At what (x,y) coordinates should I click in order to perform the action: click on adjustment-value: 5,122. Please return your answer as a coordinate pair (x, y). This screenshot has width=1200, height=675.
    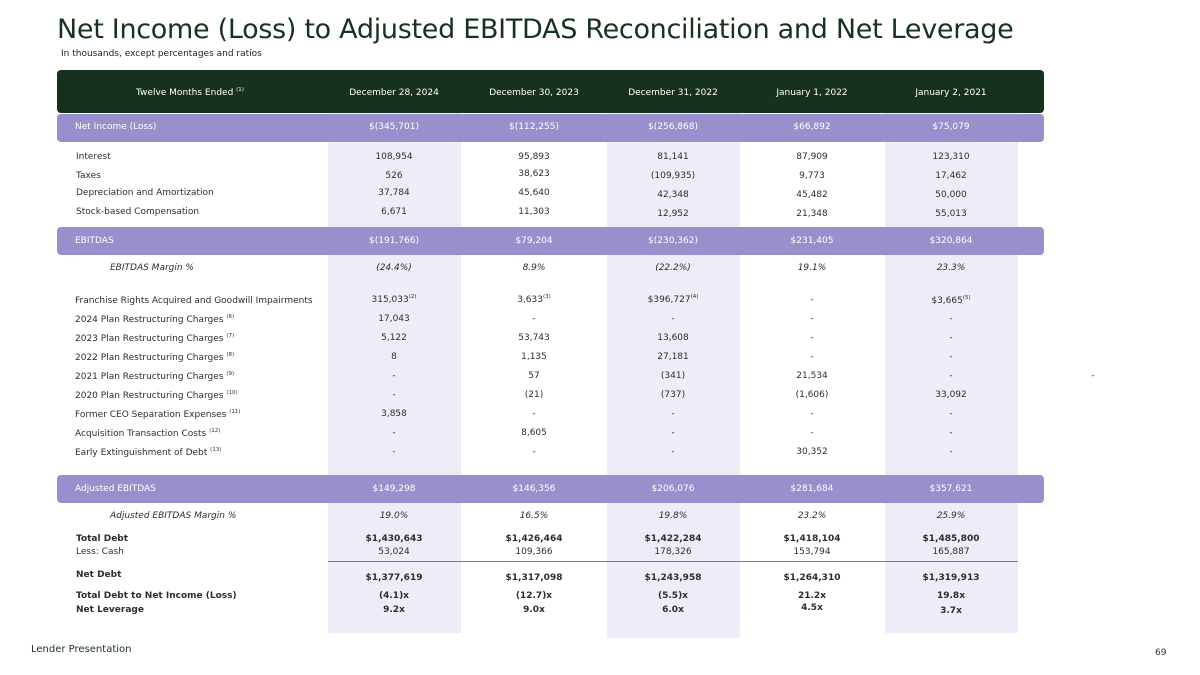
    Looking at the image, I should click on (394, 338).